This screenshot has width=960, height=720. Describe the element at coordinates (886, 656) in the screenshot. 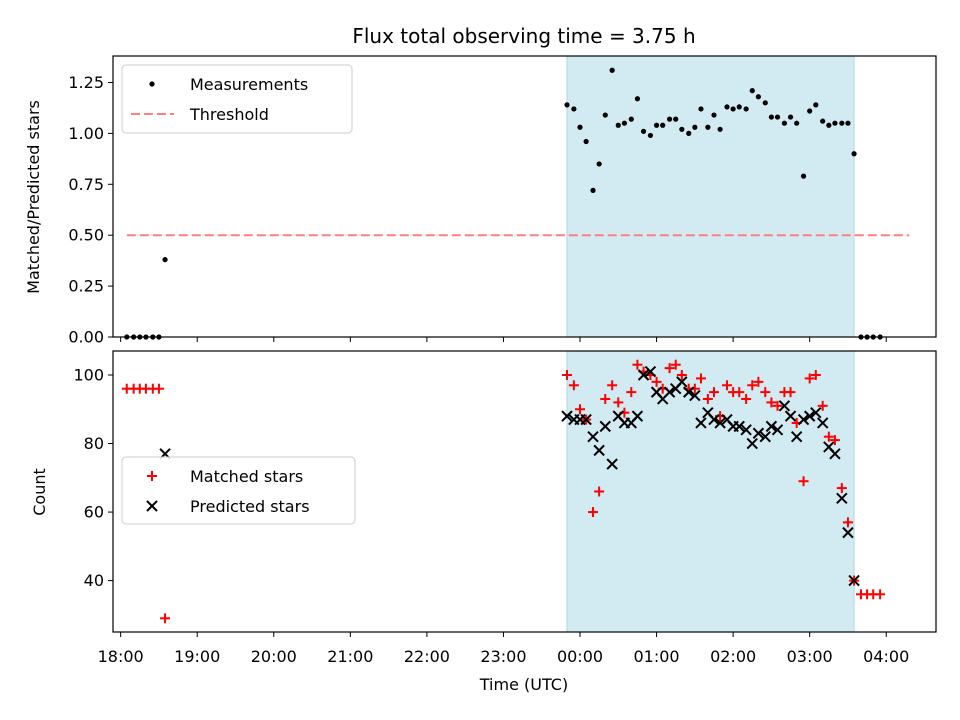

I see `x-tick-label: 04:00` at that location.